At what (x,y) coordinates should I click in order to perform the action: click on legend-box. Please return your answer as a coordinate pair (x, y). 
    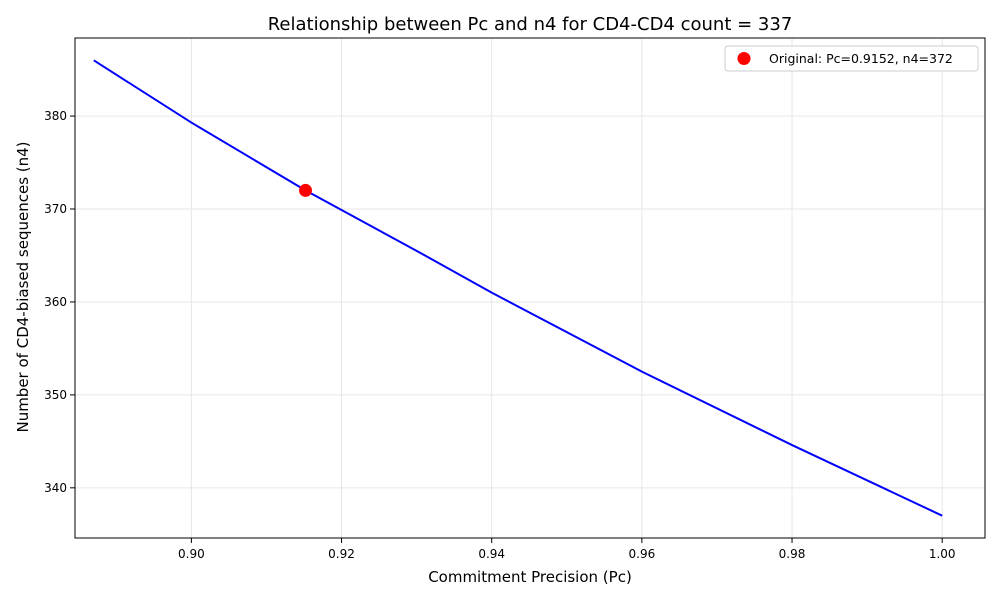
    Looking at the image, I should click on (851, 58).